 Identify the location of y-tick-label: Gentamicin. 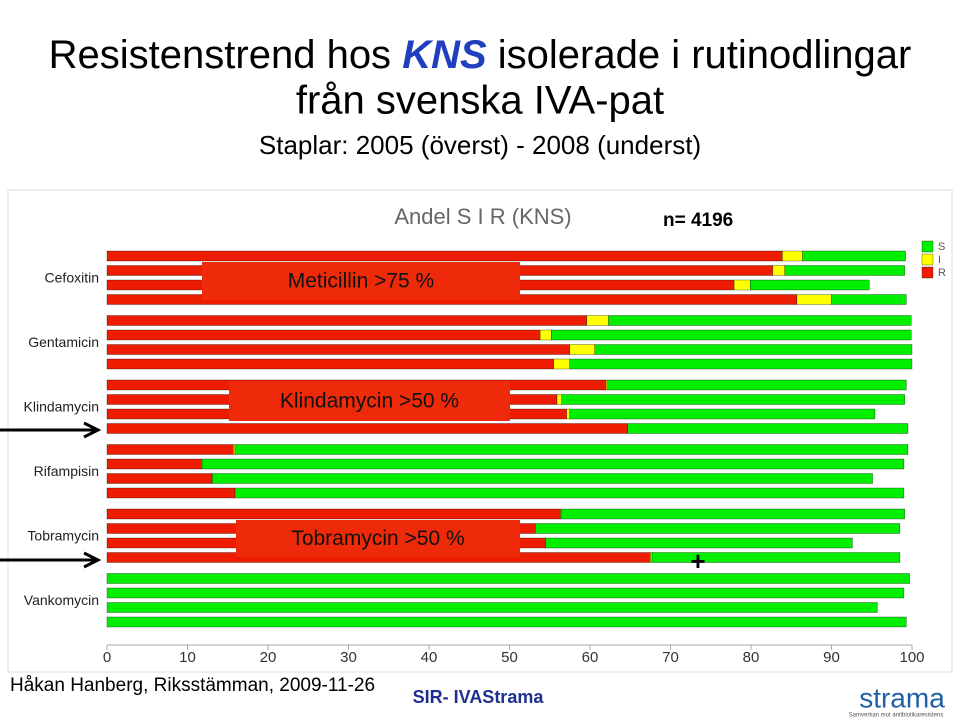
(63, 342).